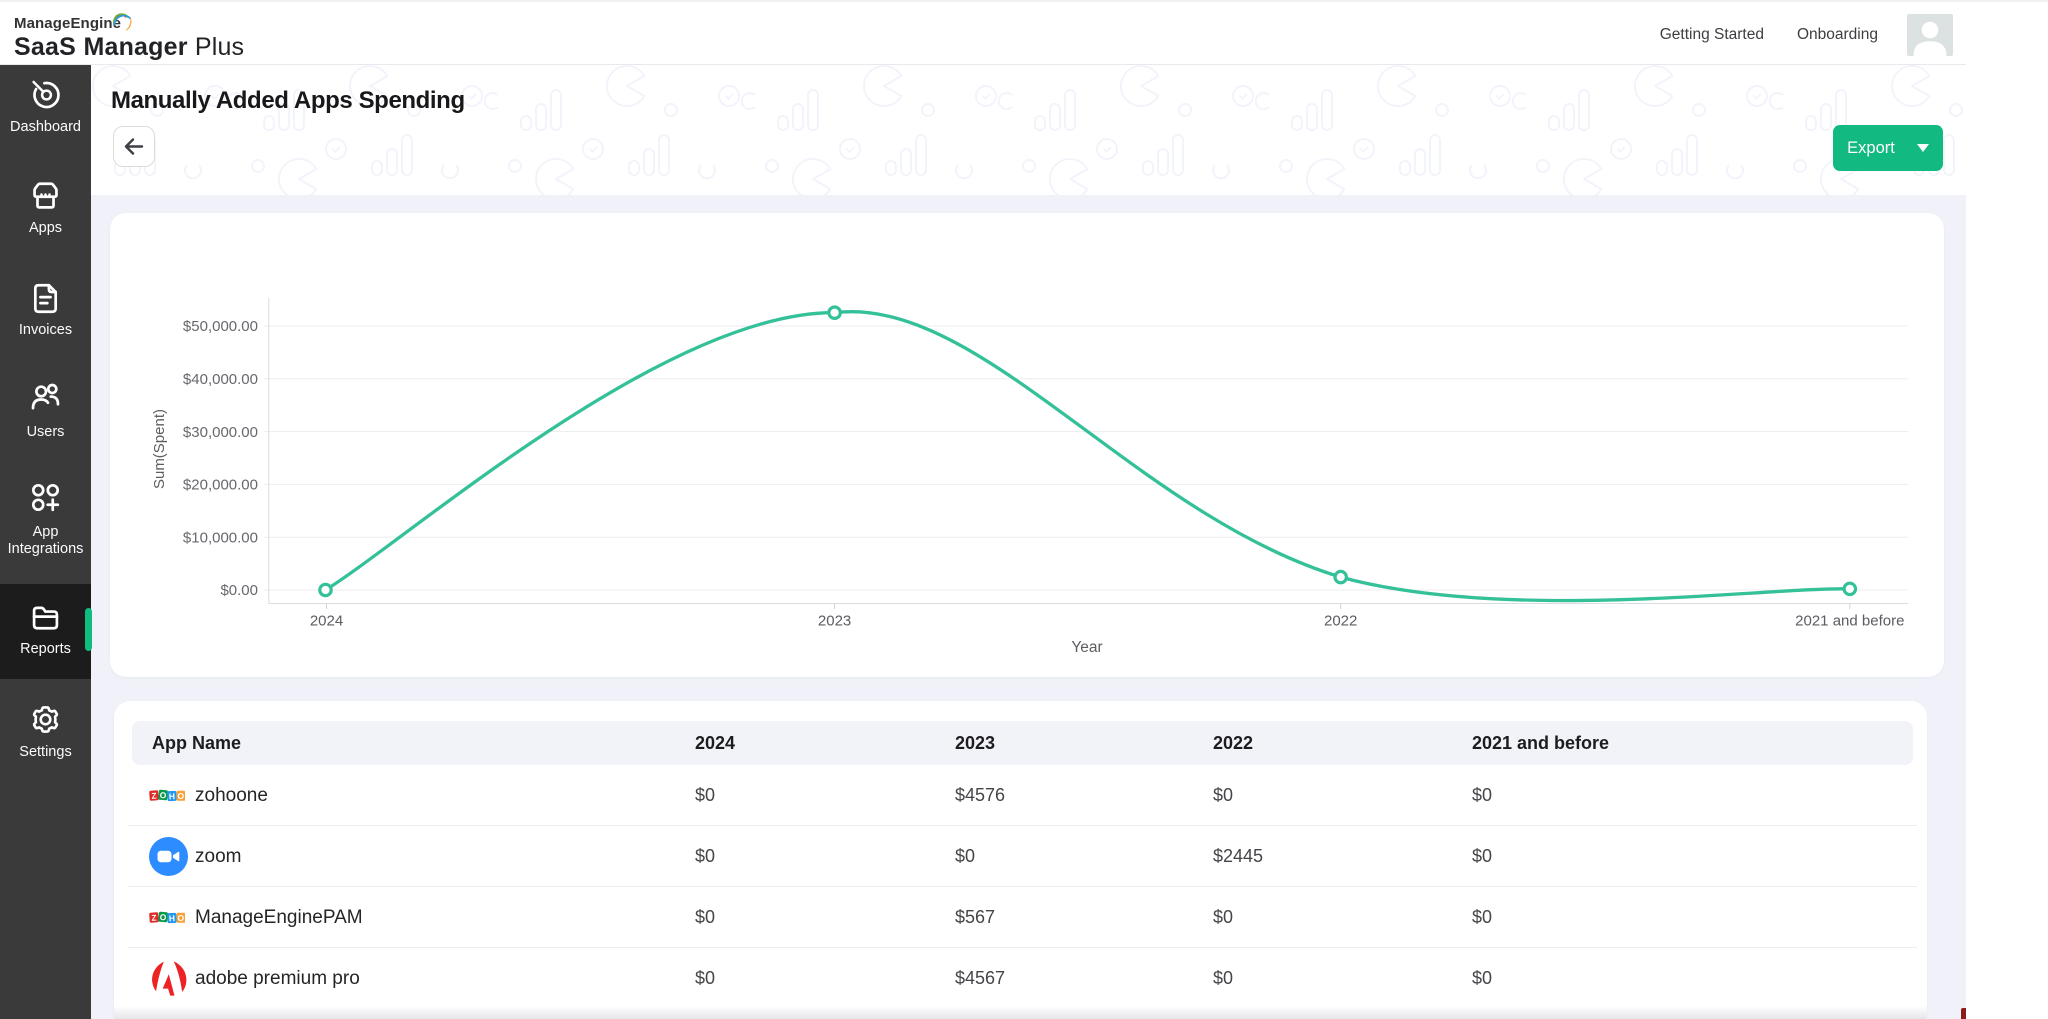  I want to click on svg-text: Sum(Spent), so click(159, 449).